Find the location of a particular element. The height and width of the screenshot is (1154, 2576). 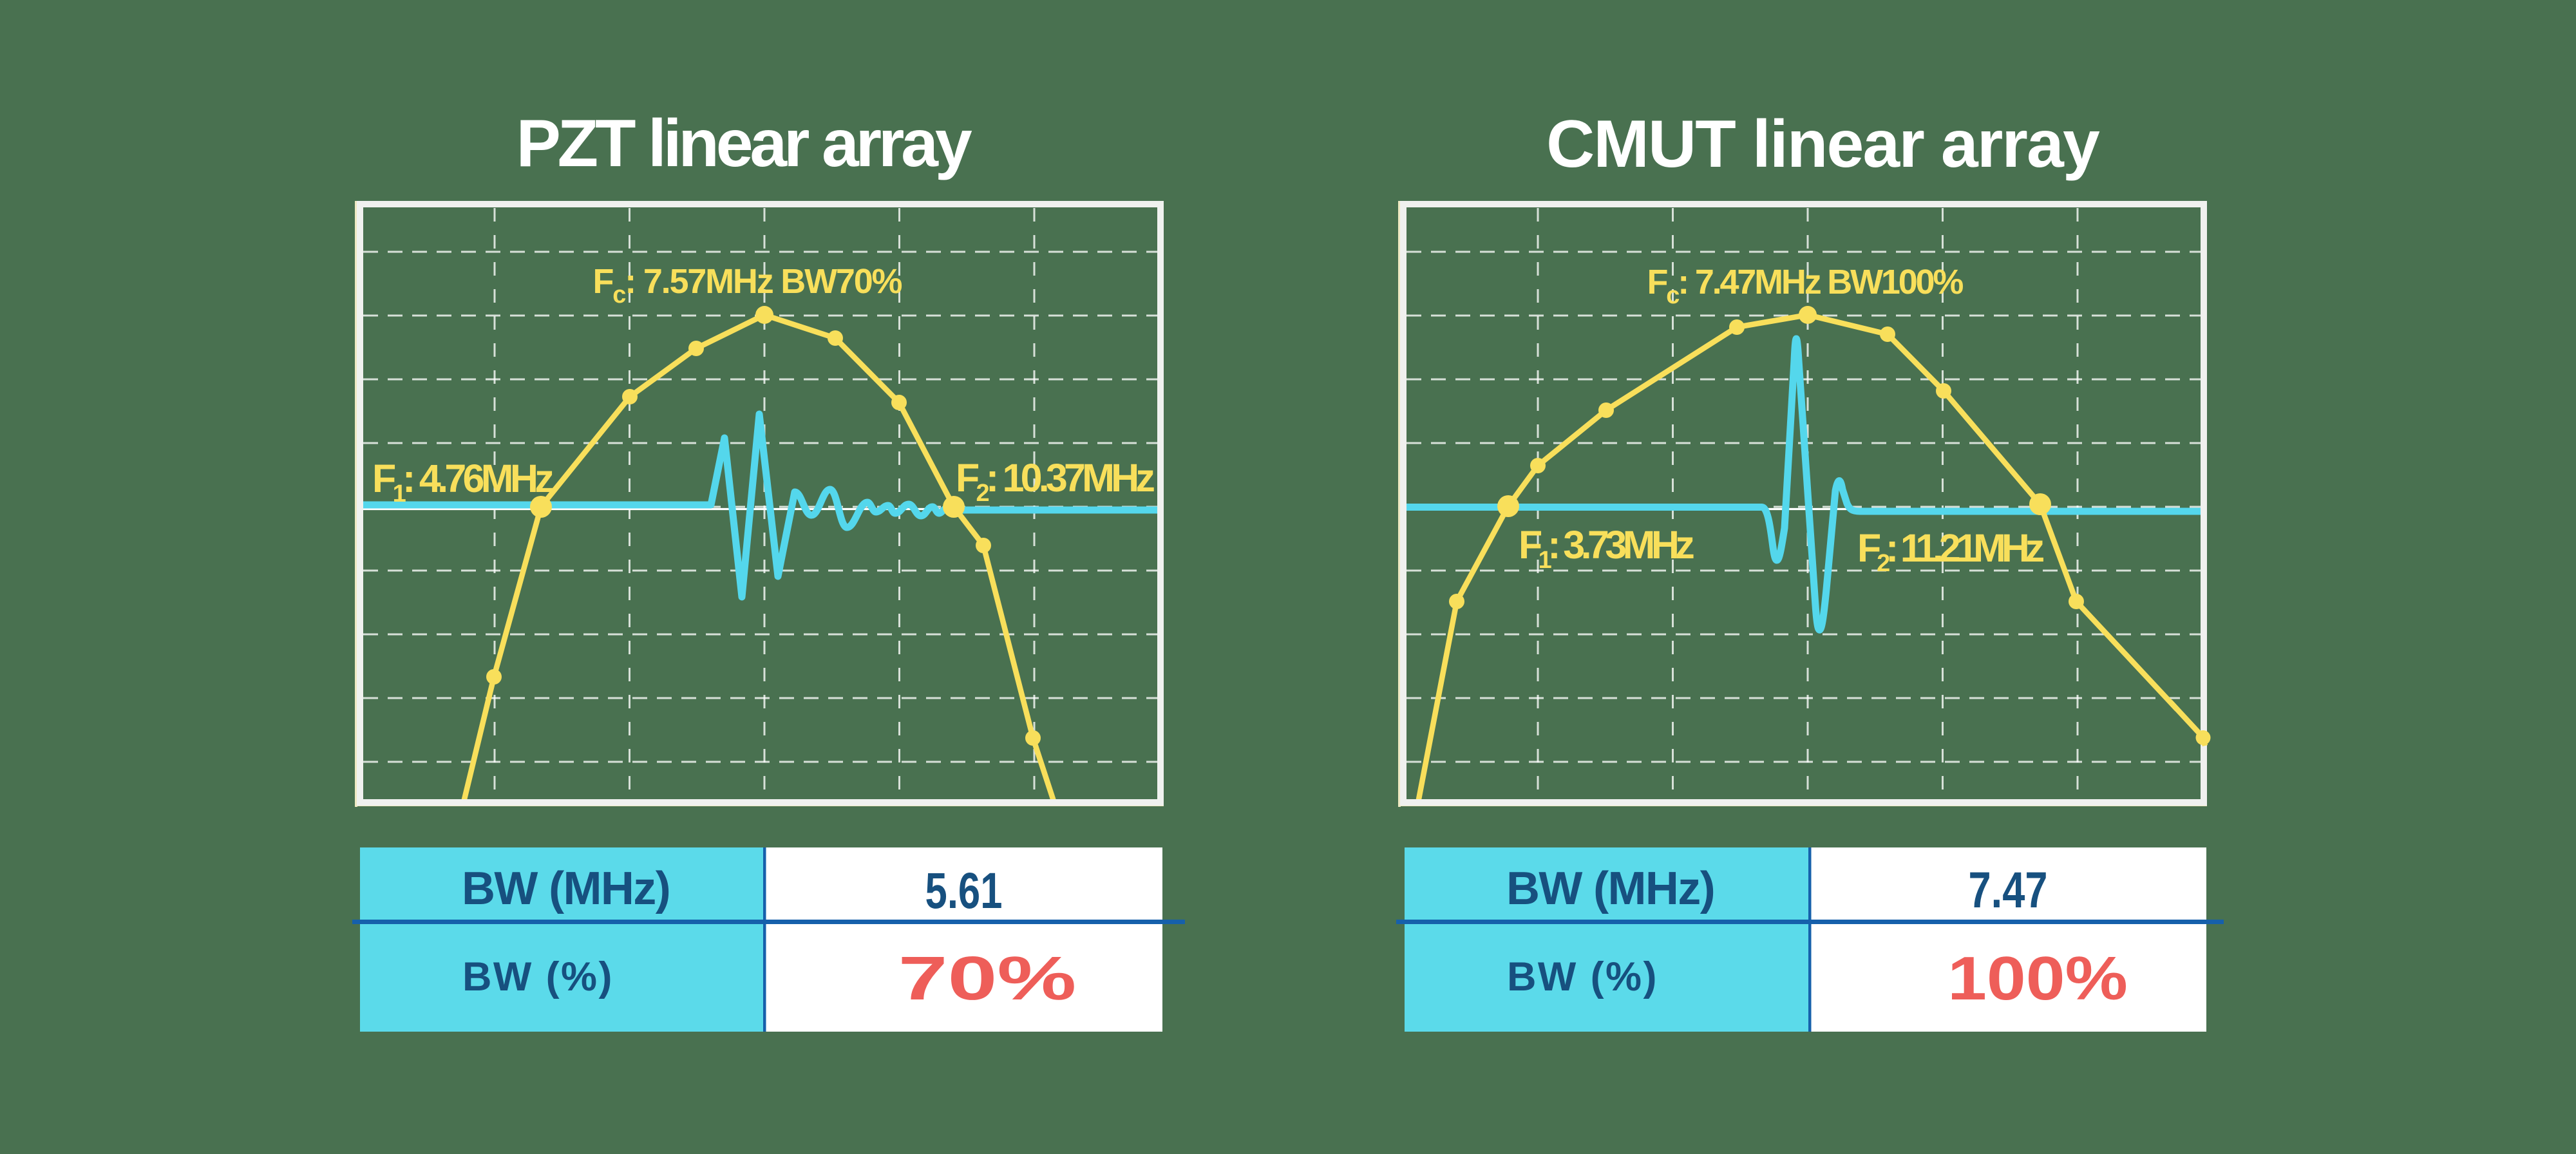

svg-text: F2: 10.37MHz is located at coordinates (1055, 482).